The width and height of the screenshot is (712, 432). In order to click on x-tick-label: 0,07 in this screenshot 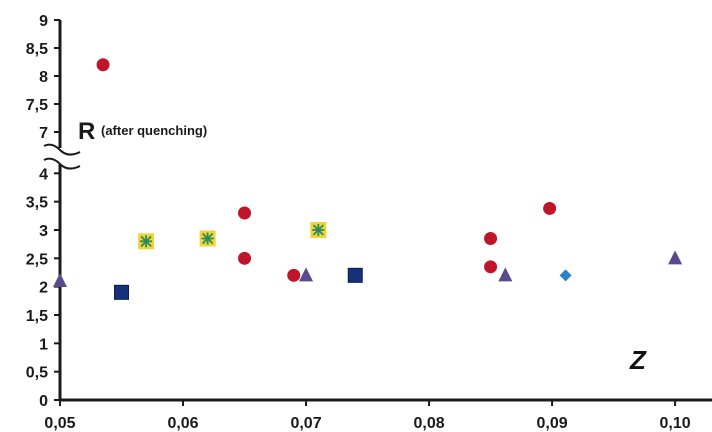, I will do `click(305, 423)`.